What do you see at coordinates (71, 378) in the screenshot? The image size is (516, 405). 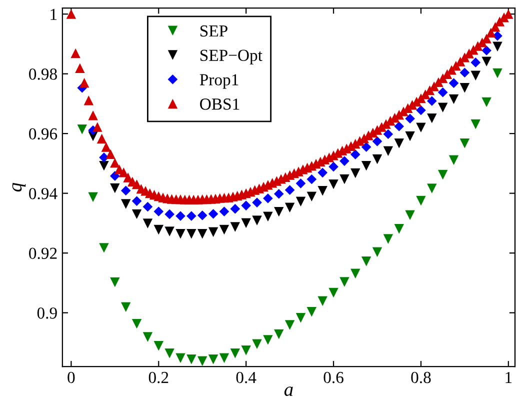 I see `x-tick-label: 0` at bounding box center [71, 378].